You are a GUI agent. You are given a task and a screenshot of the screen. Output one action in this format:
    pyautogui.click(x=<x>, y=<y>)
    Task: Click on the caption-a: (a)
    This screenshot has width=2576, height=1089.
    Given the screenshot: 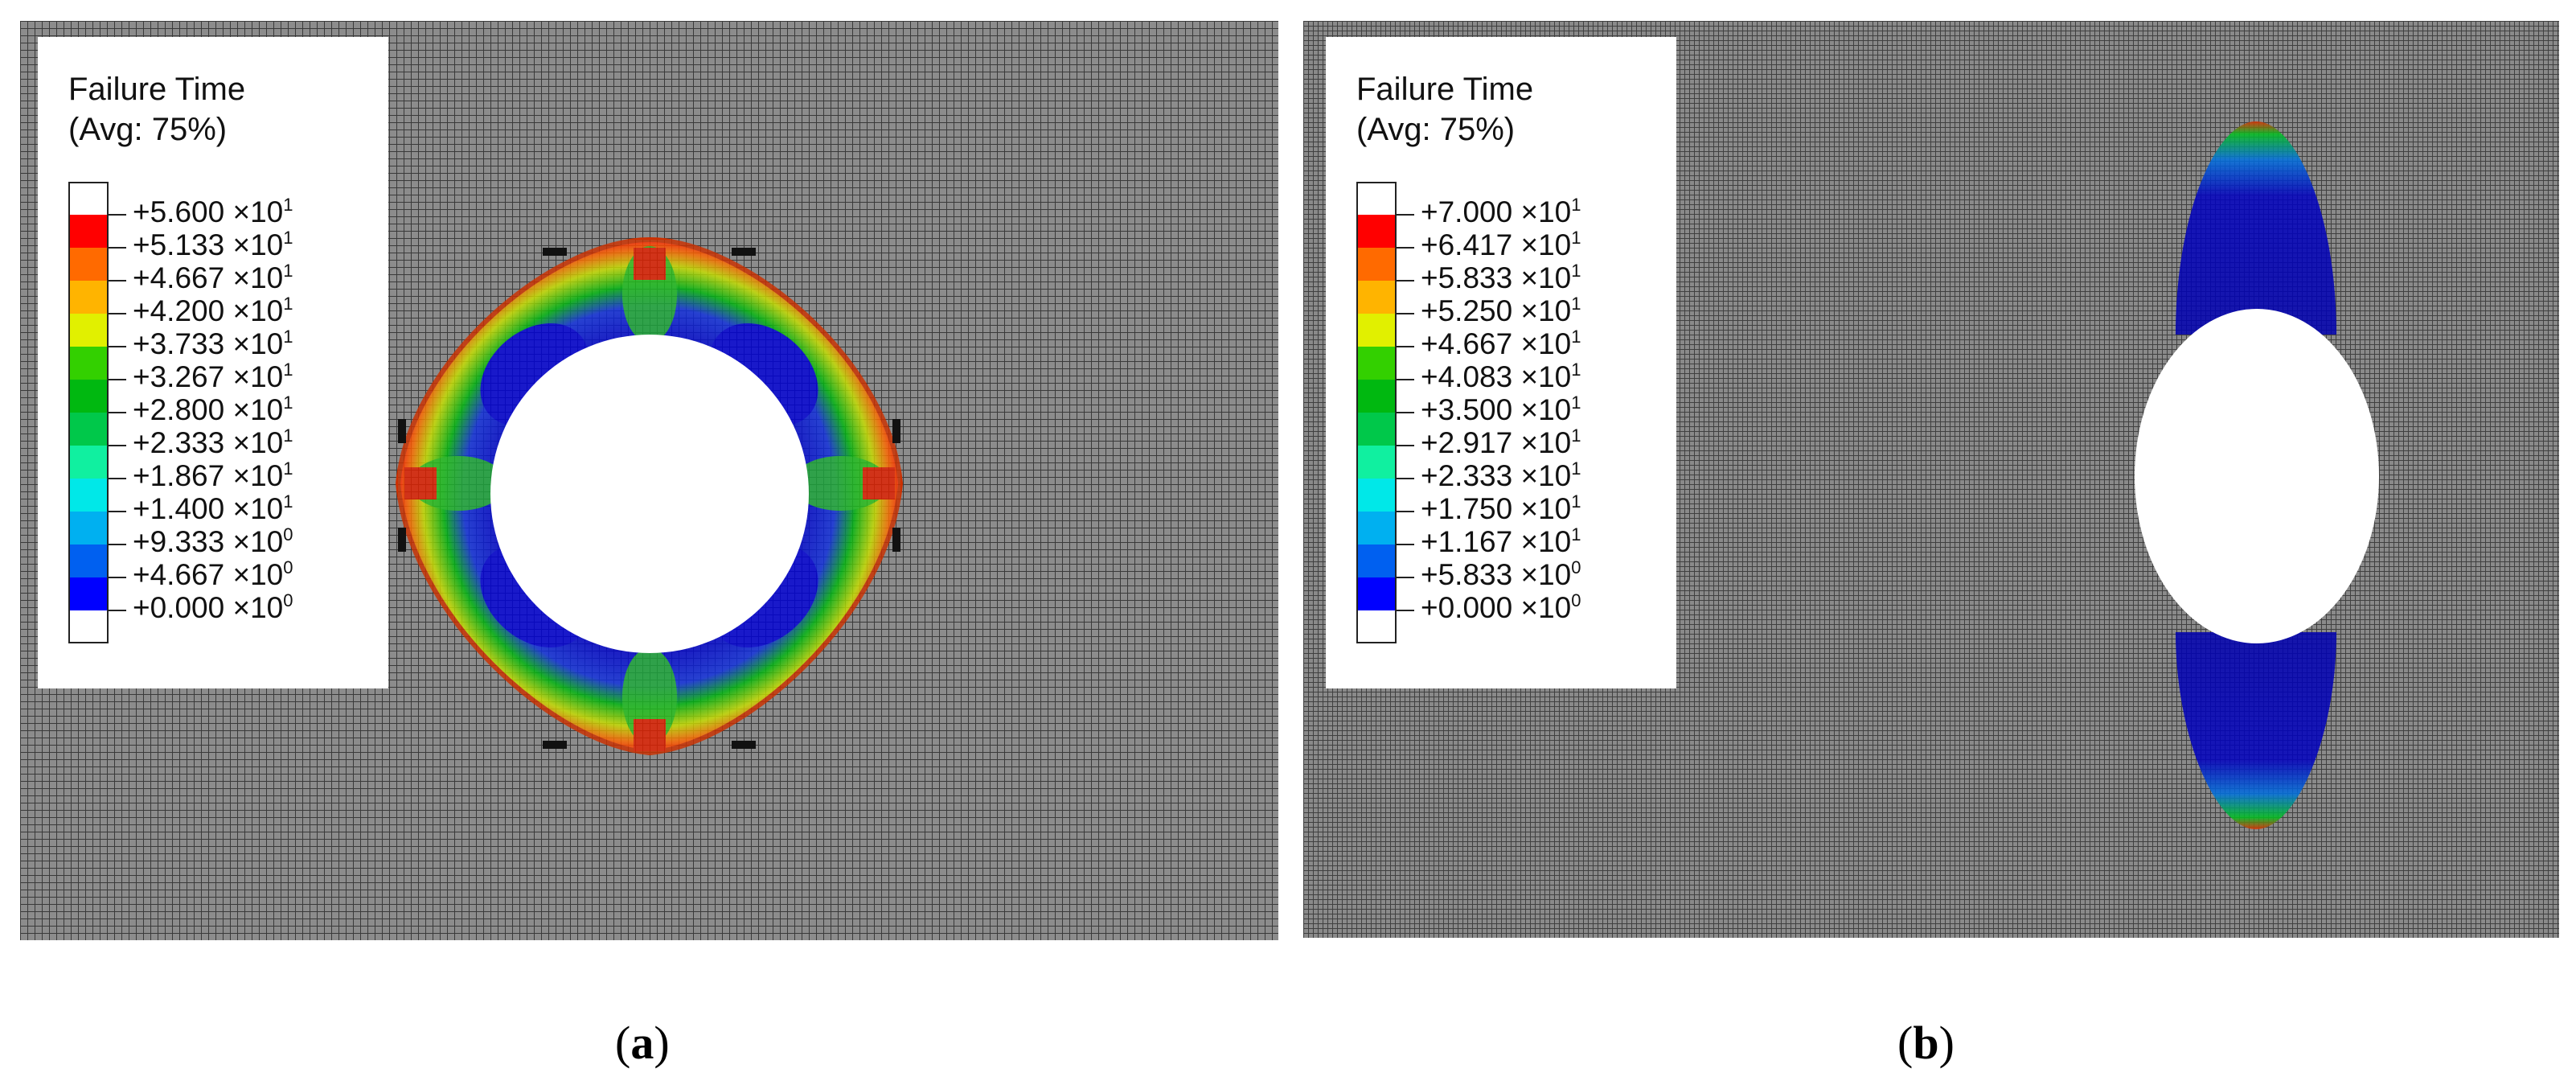 What is the action you would take?
    pyautogui.click(x=642, y=1043)
    